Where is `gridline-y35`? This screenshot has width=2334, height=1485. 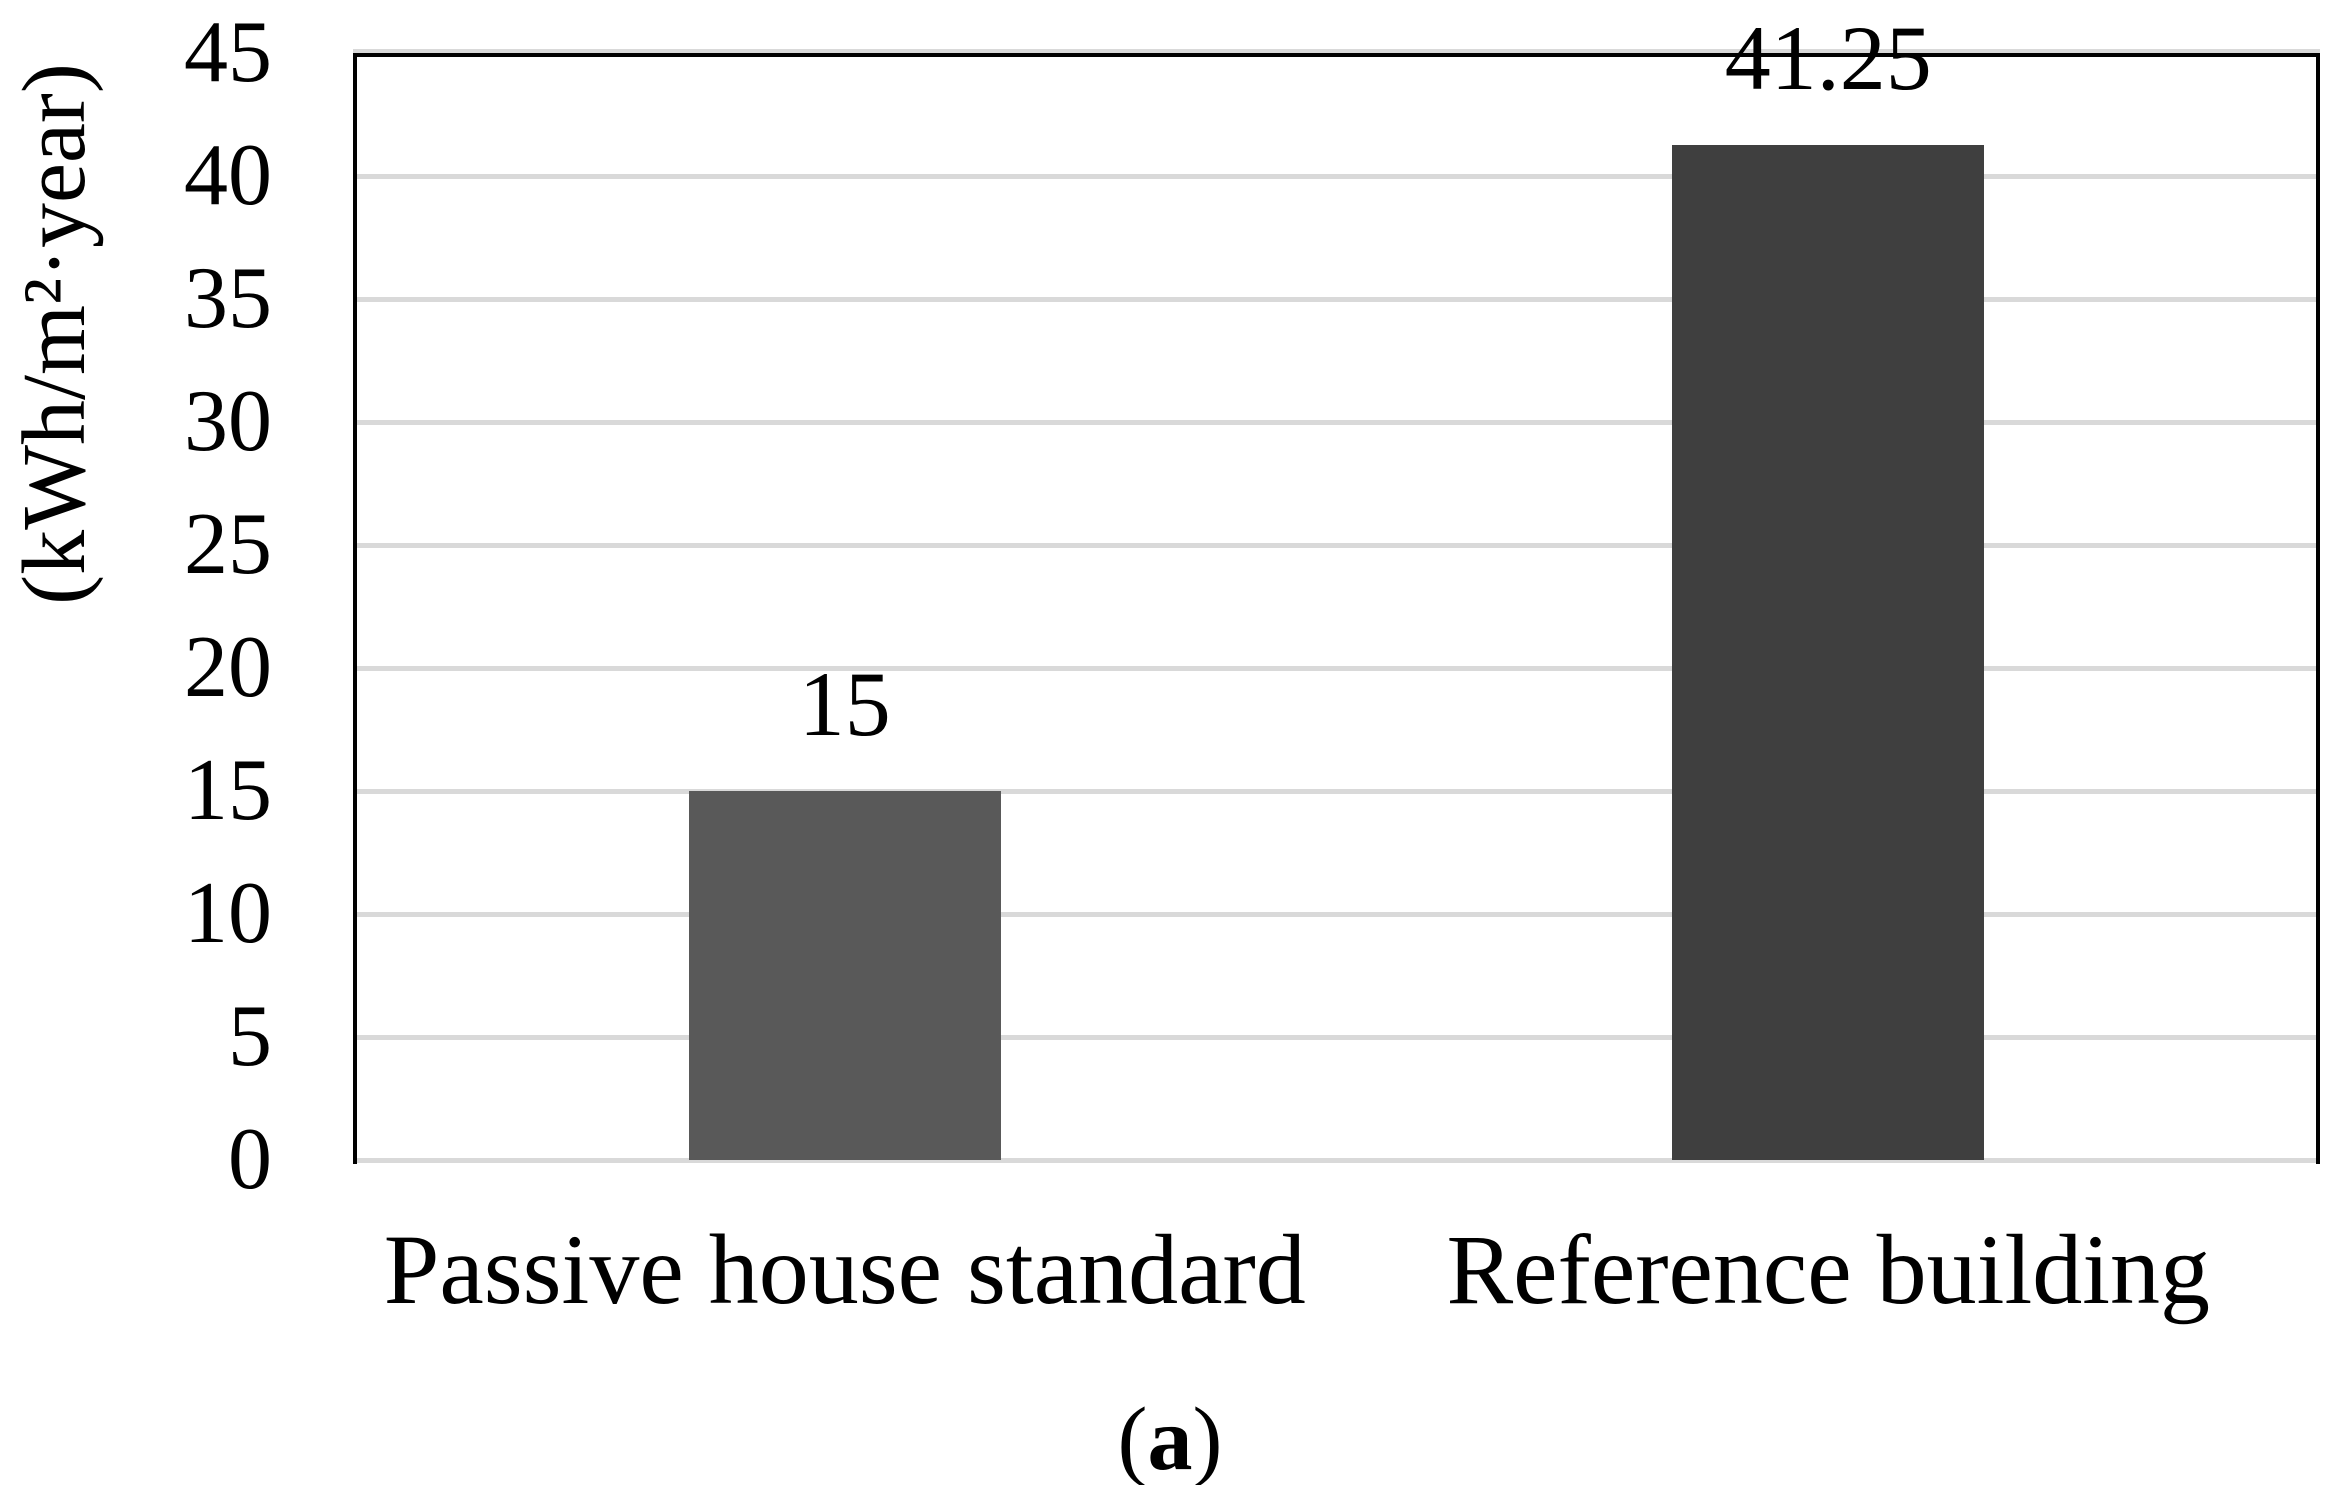
gridline-y35 is located at coordinates (1336, 299).